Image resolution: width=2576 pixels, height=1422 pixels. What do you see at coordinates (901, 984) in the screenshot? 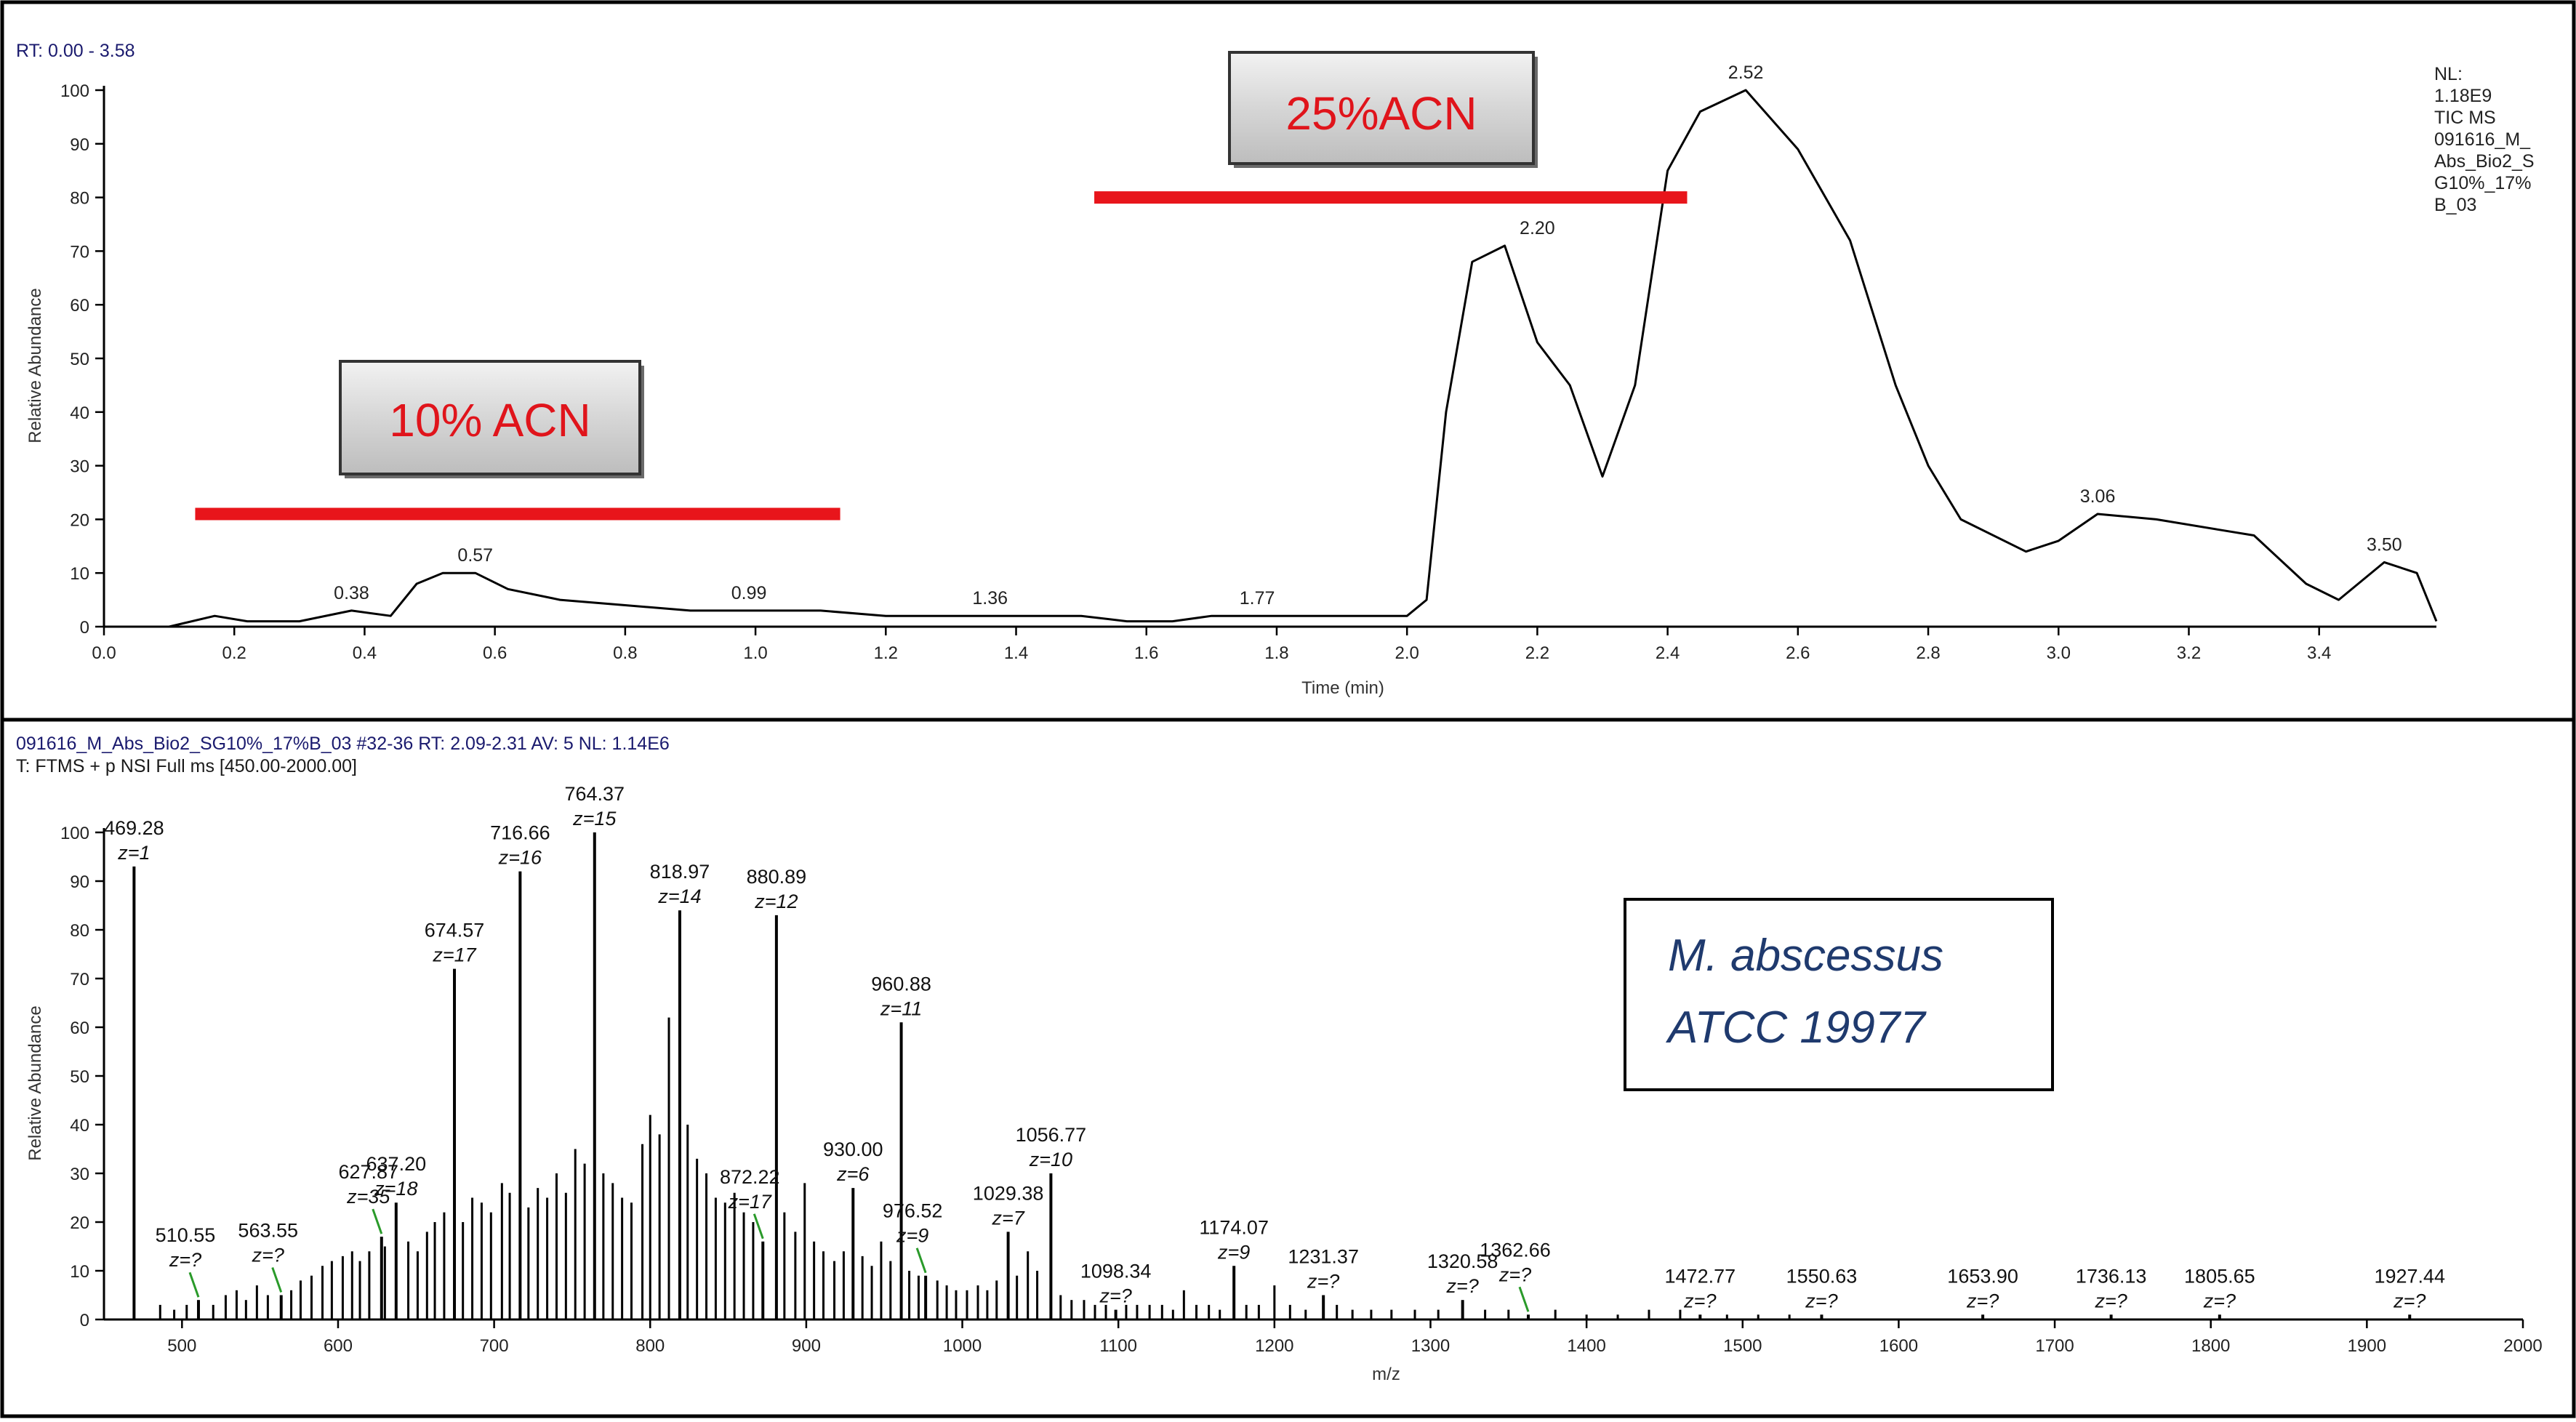
I see `ms-peak-mz-label: 960.88` at bounding box center [901, 984].